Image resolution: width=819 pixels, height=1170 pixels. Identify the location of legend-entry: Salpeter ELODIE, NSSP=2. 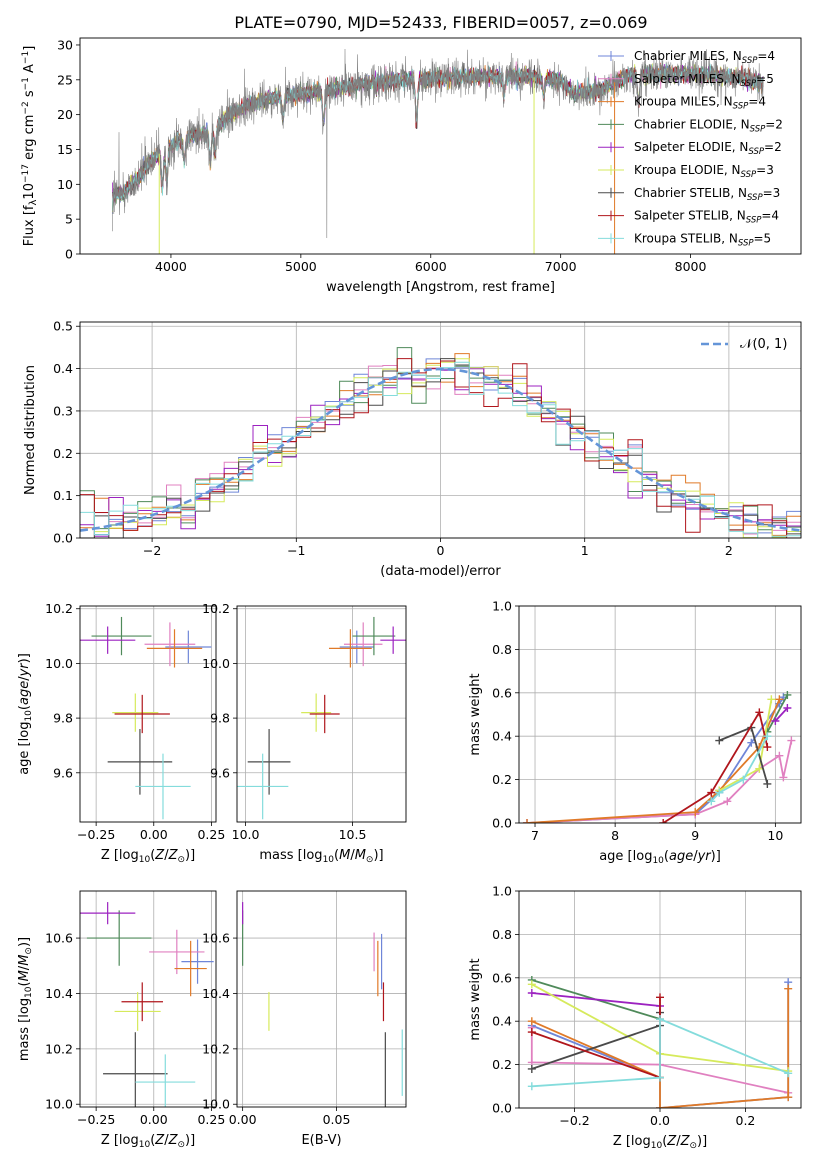
(690, 148).